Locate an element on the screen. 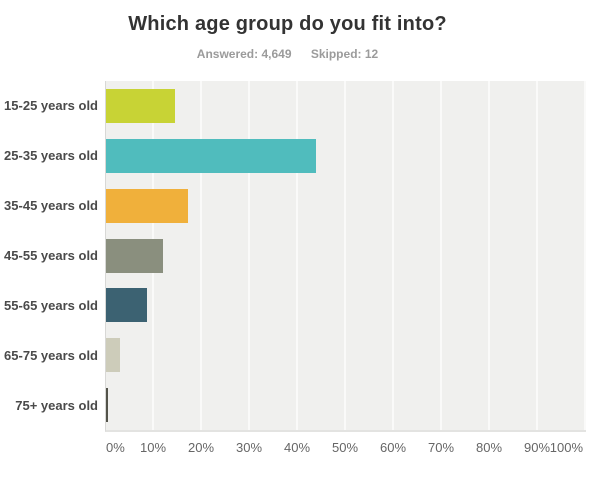  category-label: 45-55 years old is located at coordinates (51, 255).